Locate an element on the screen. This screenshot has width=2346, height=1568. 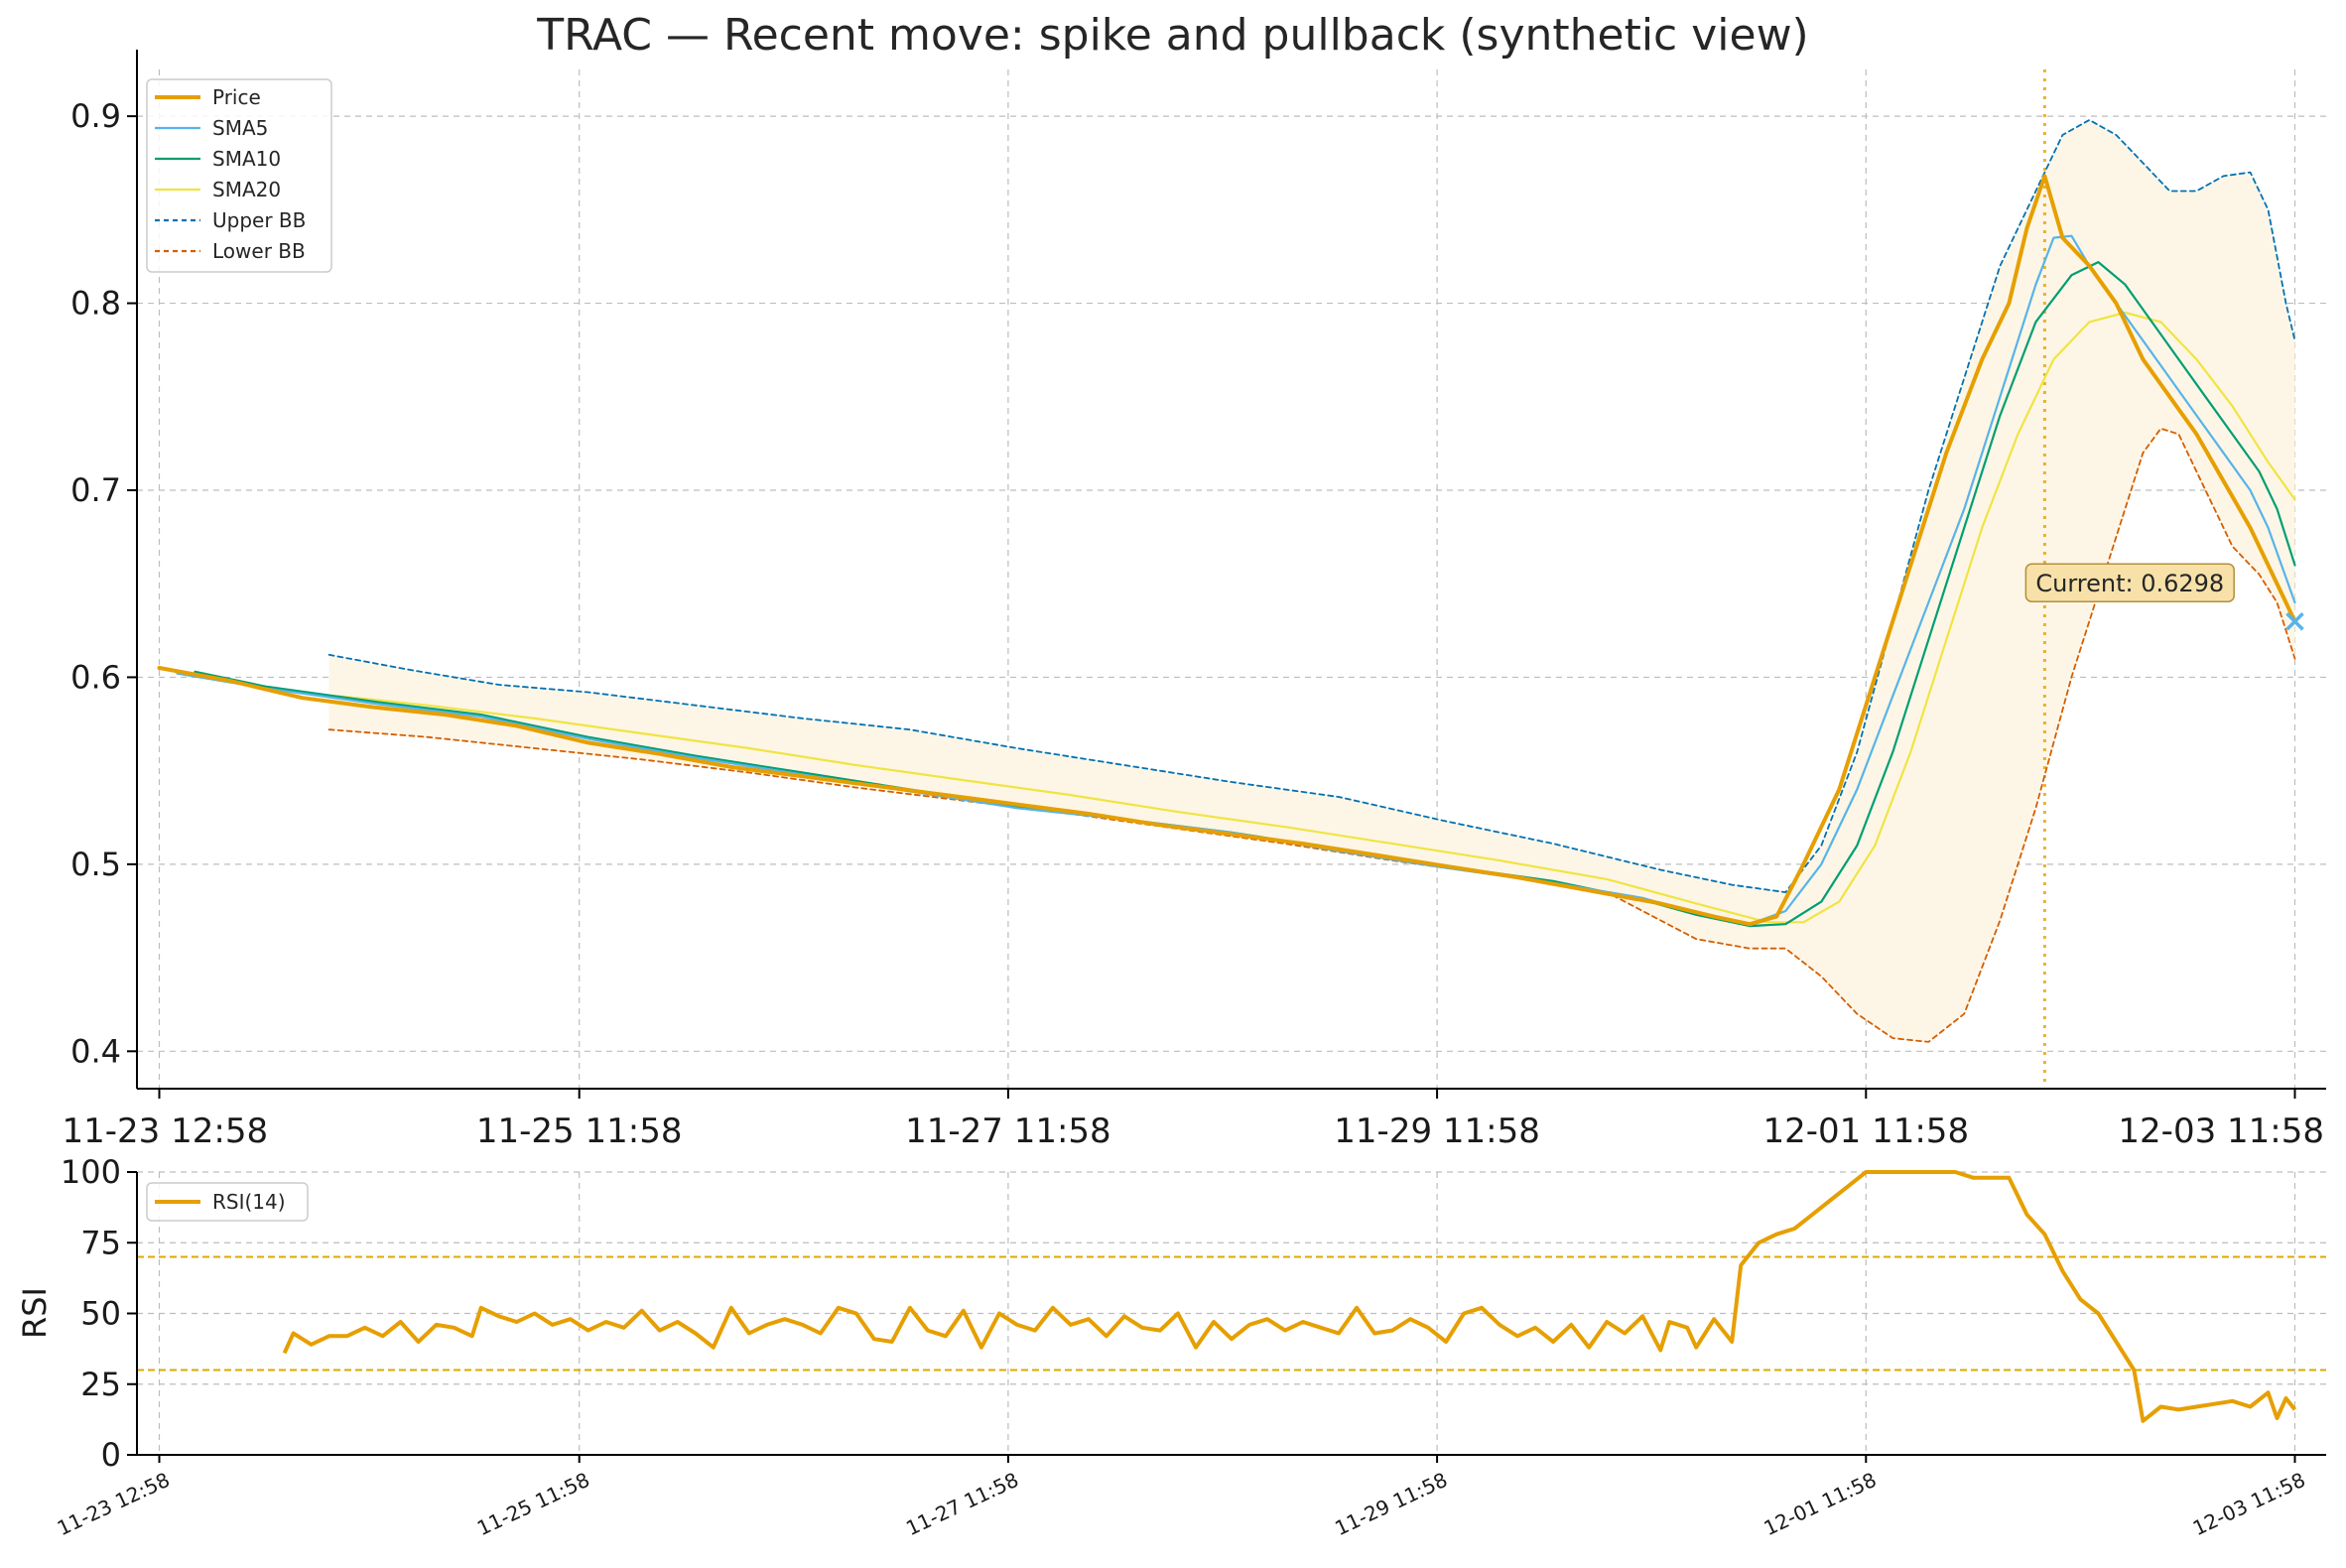
rsi-y-tick-label: 100 is located at coordinates (91, 1172).